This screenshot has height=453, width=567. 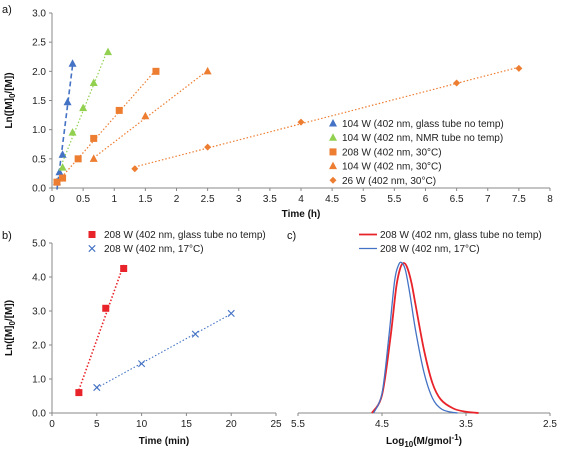 What do you see at coordinates (187, 424) in the screenshot?
I see `x-tick-label: 15` at bounding box center [187, 424].